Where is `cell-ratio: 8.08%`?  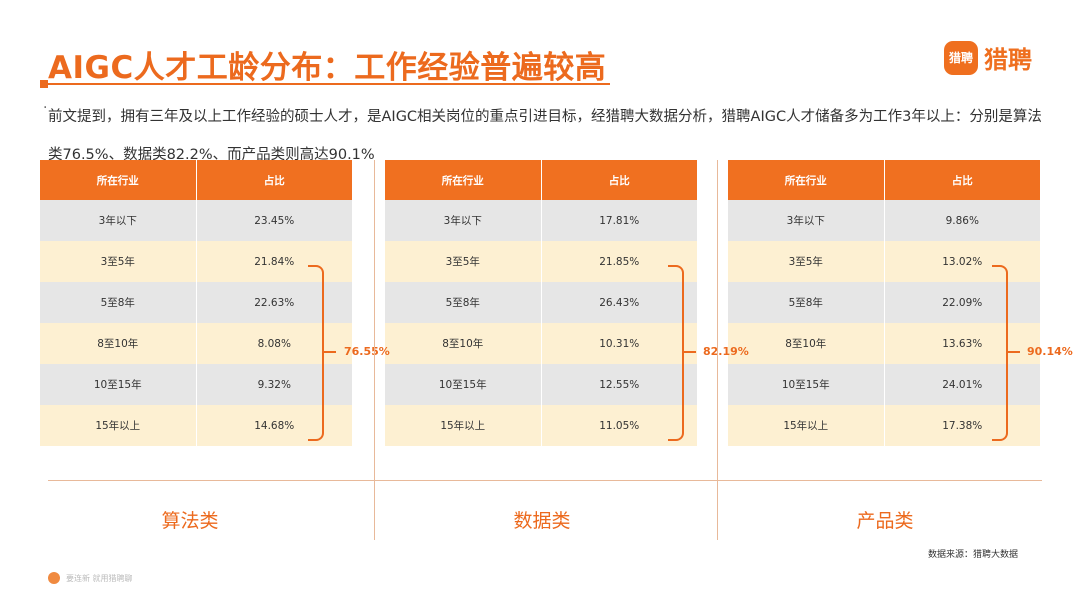 cell-ratio: 8.08% is located at coordinates (274, 343).